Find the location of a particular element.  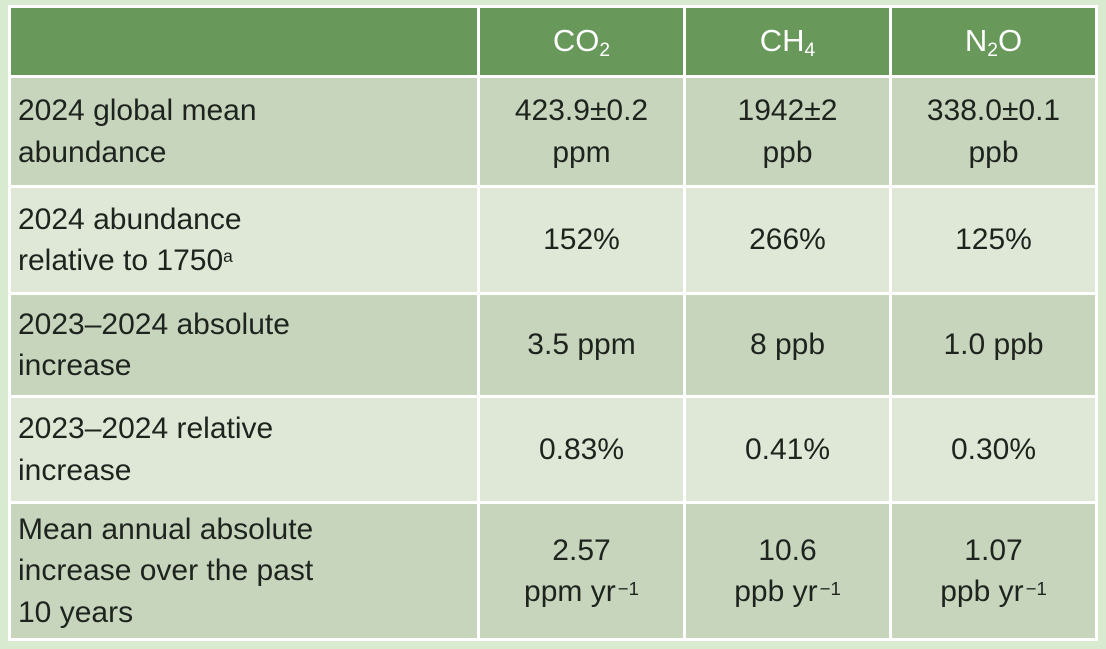

value-cell-ch4: 0.41% is located at coordinates (787, 449).